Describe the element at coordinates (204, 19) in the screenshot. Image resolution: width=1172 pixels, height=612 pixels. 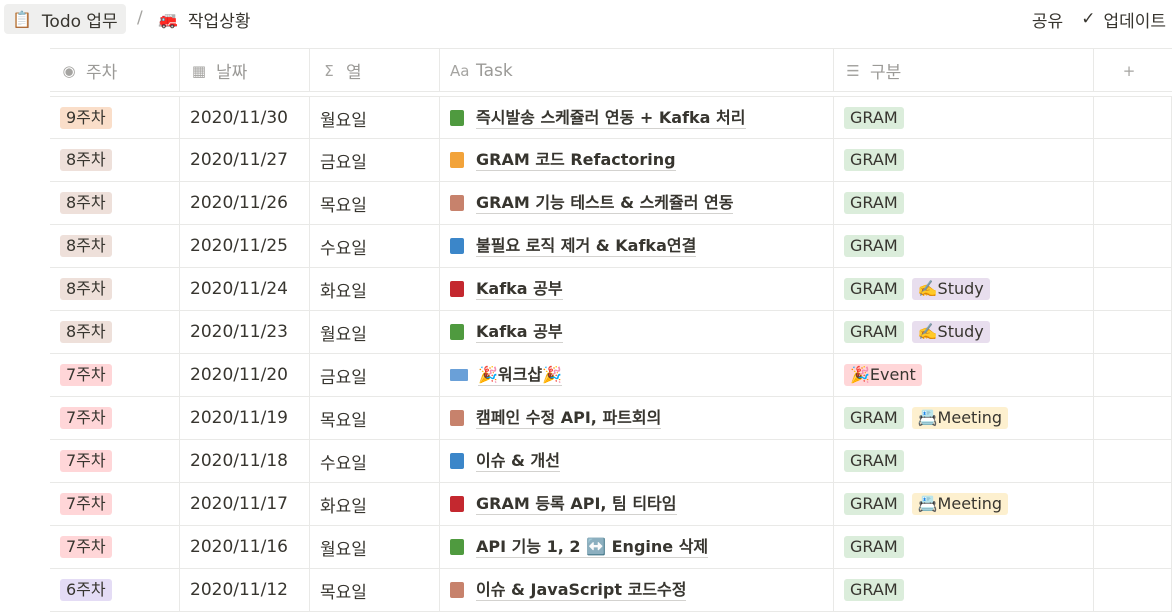
I see `breadcrumb-status: 🚒 작업상황` at that location.